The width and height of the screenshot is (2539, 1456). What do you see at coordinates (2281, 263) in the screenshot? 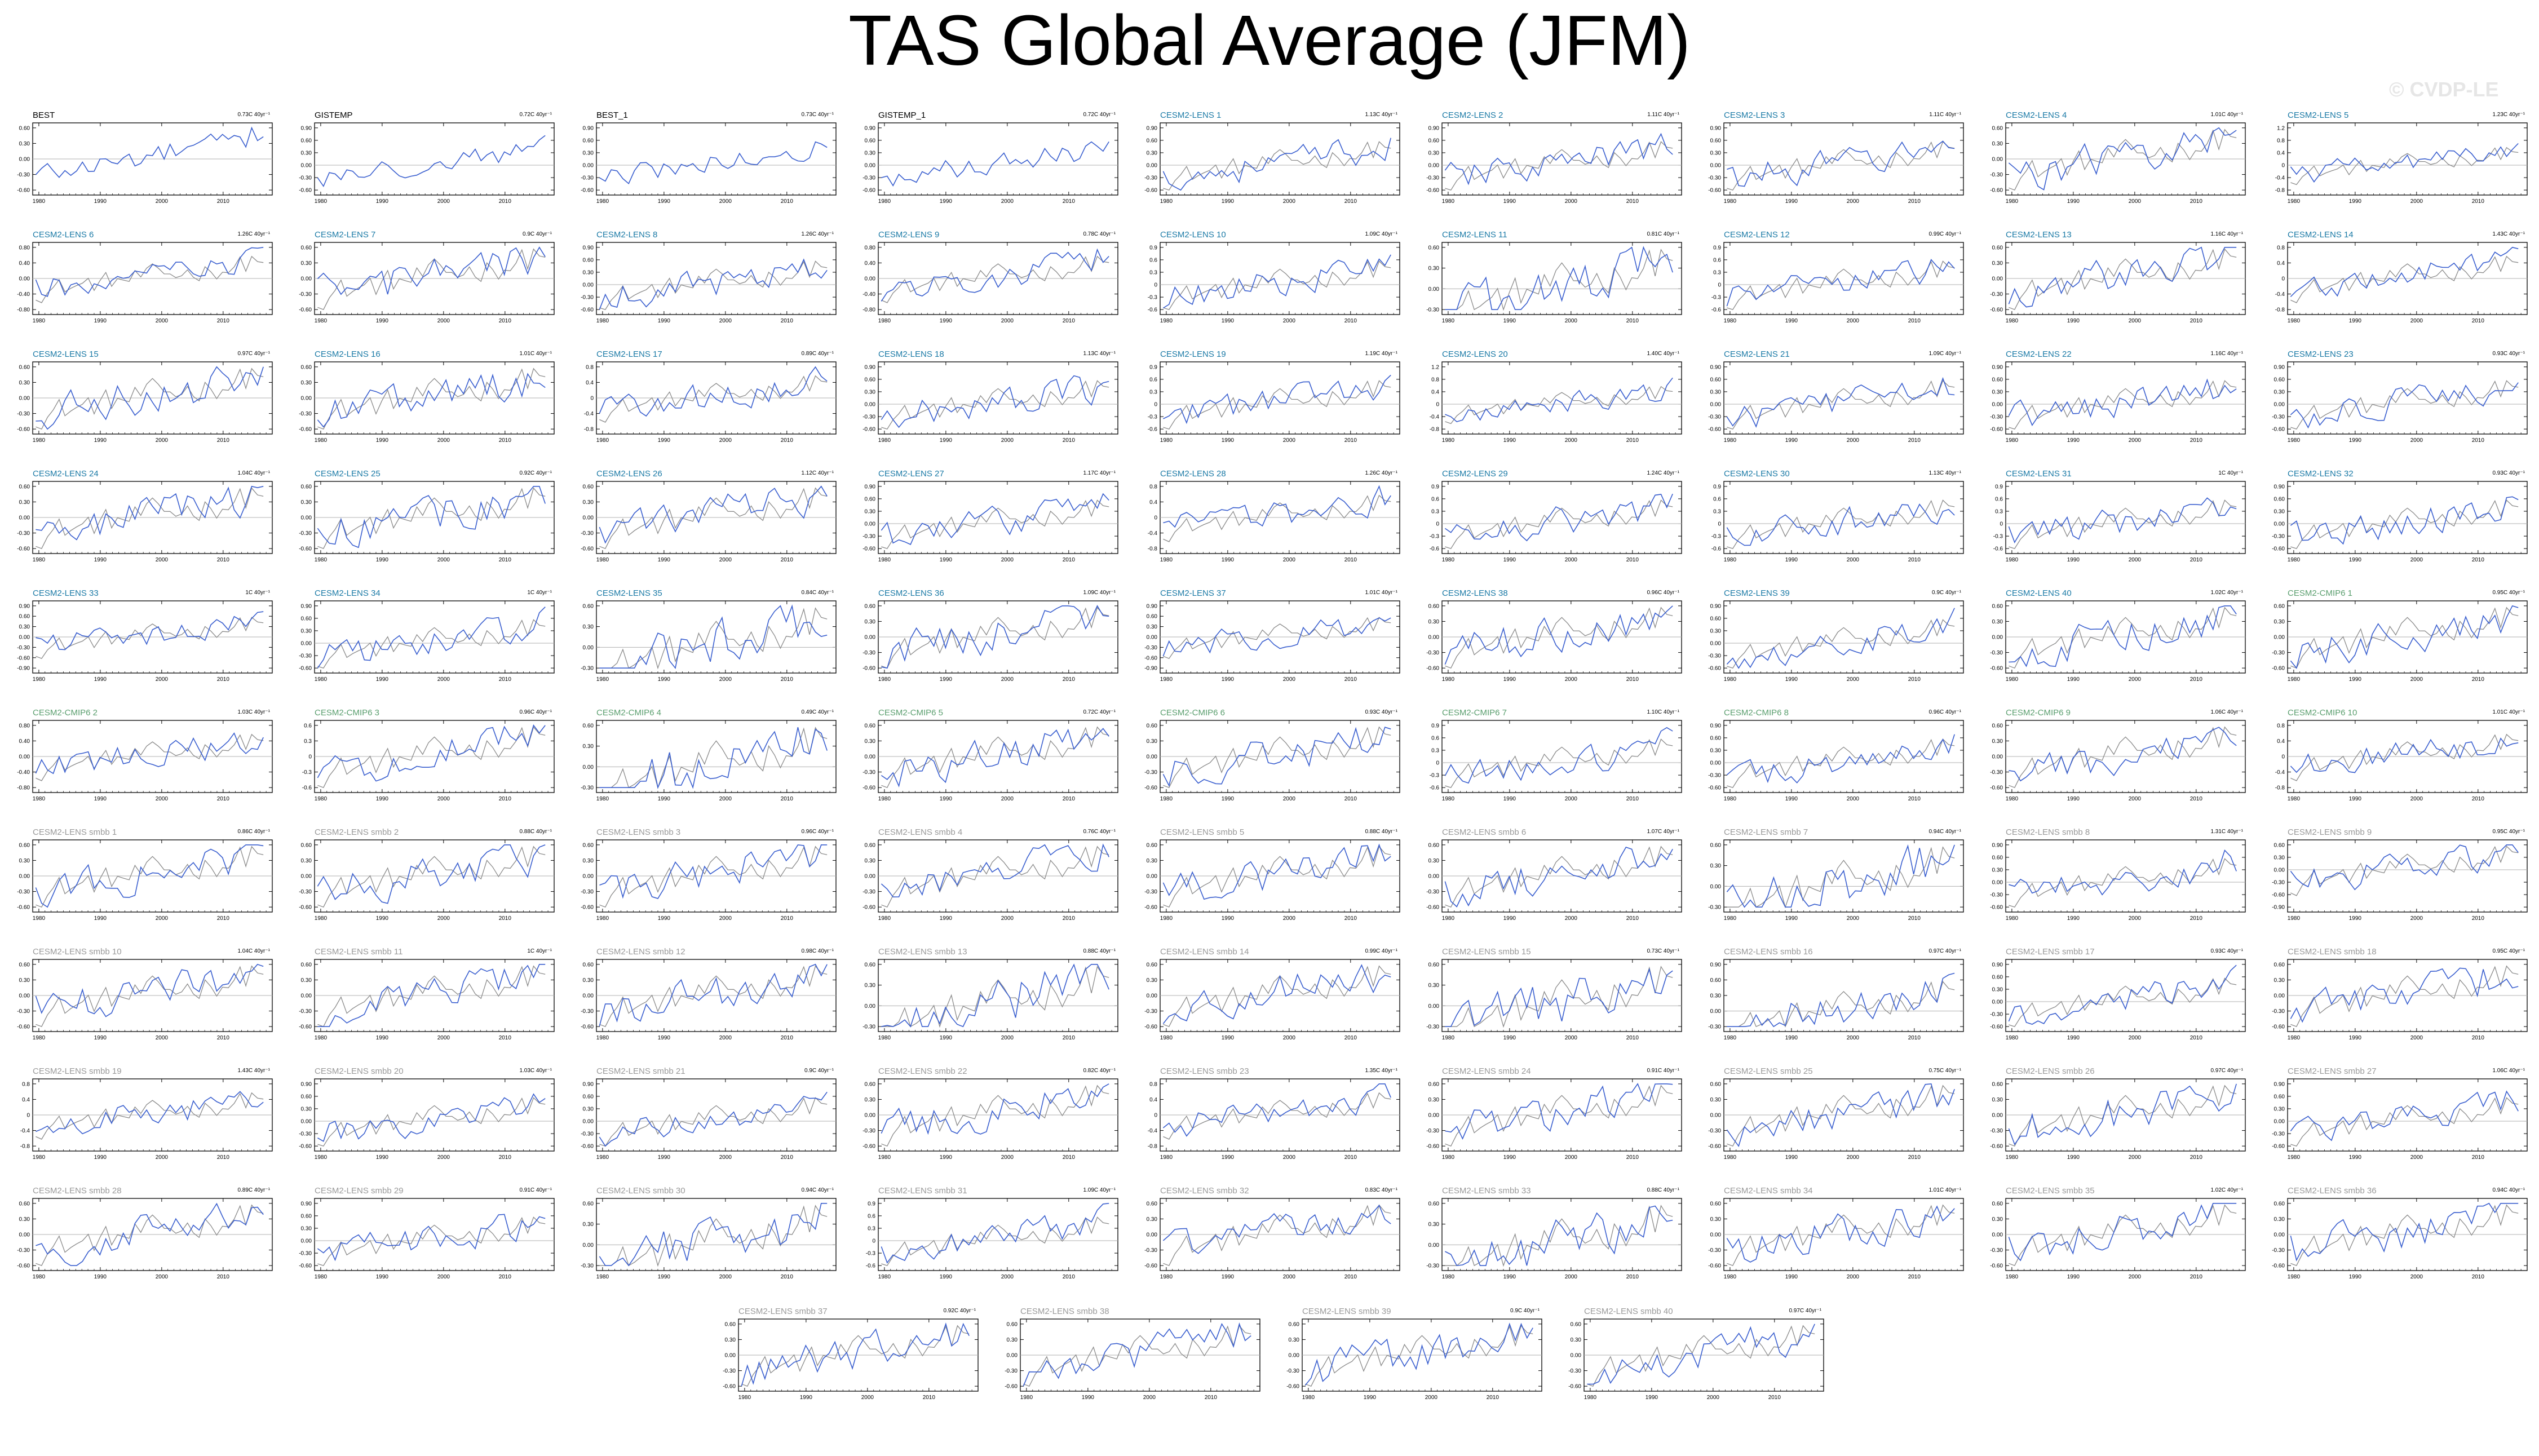
I see `y-tick-label: 0.4` at bounding box center [2281, 263].